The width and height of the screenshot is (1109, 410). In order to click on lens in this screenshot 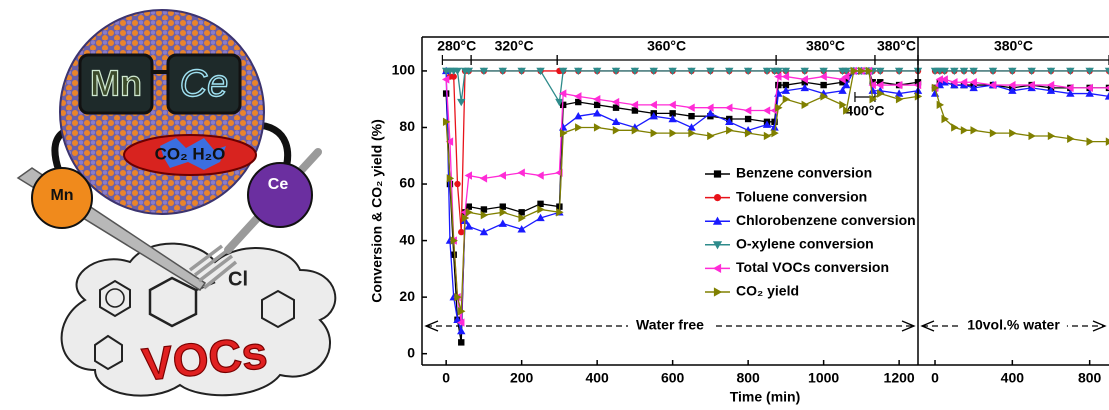, I will do `click(204, 84)`.